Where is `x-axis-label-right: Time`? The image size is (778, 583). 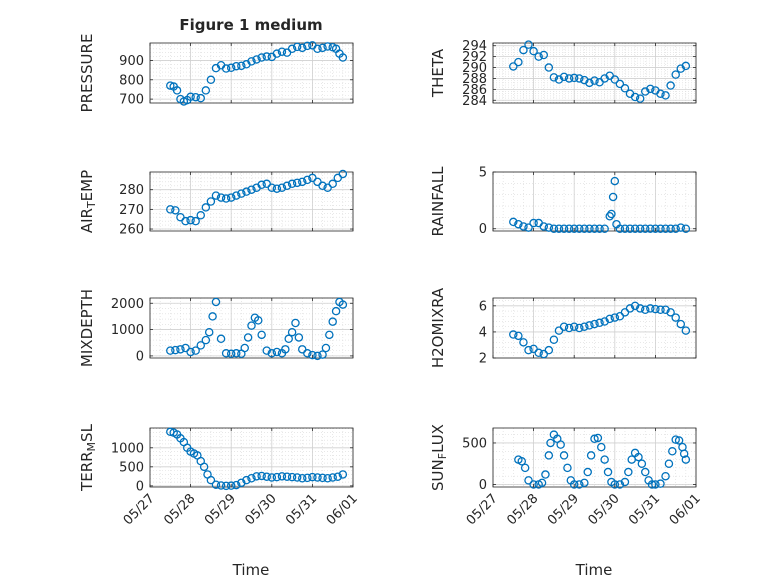
x-axis-label-right: Time is located at coordinates (594, 570).